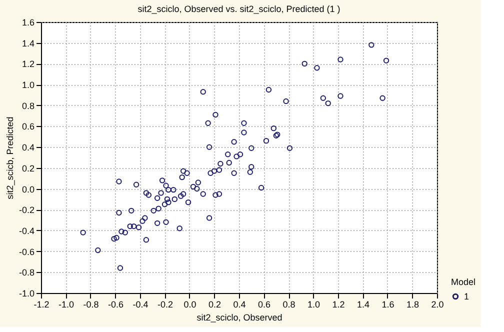 Image resolution: width=504 pixels, height=332 pixels. What do you see at coordinates (215, 305) in the screenshot?
I see `x-tick-label: 0.2` at bounding box center [215, 305].